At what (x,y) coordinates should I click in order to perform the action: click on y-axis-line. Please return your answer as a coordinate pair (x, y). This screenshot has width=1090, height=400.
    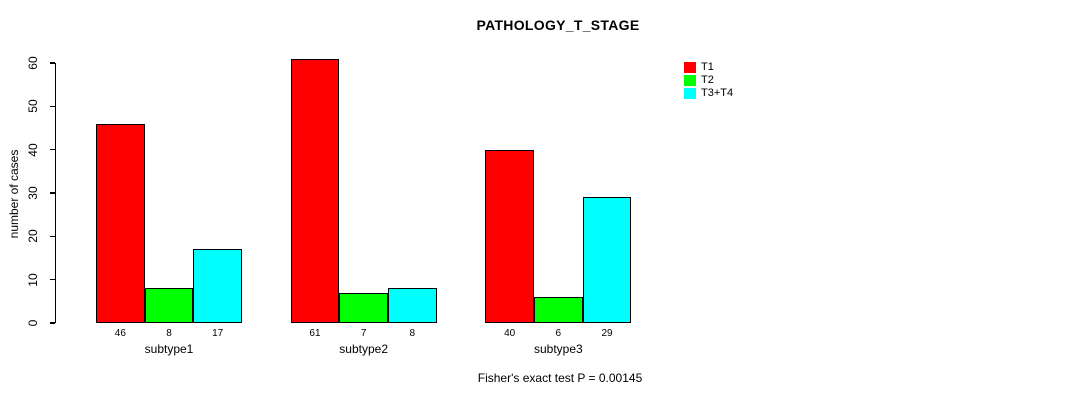
    Looking at the image, I should click on (55, 193).